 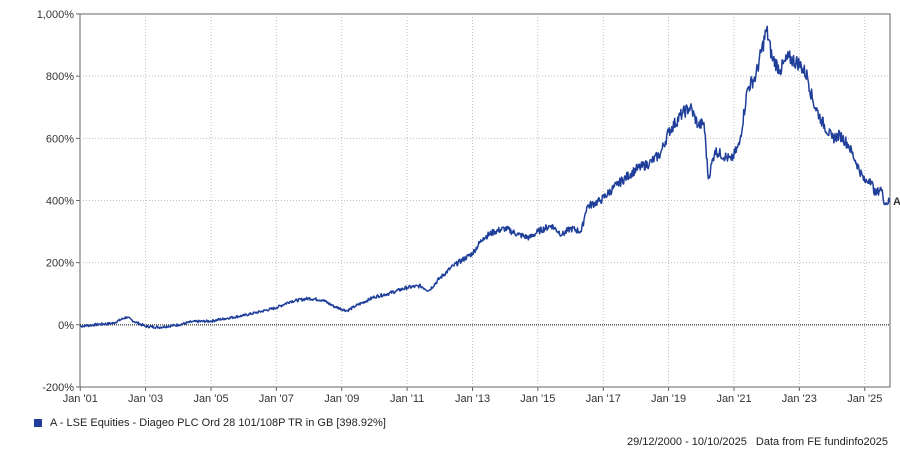 What do you see at coordinates (799, 399) in the screenshot?
I see `x-tick-label: Jan '23` at bounding box center [799, 399].